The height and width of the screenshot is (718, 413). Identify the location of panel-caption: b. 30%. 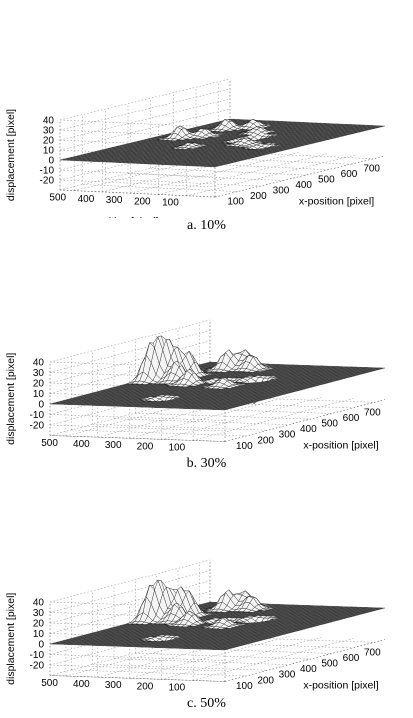
(206, 463).